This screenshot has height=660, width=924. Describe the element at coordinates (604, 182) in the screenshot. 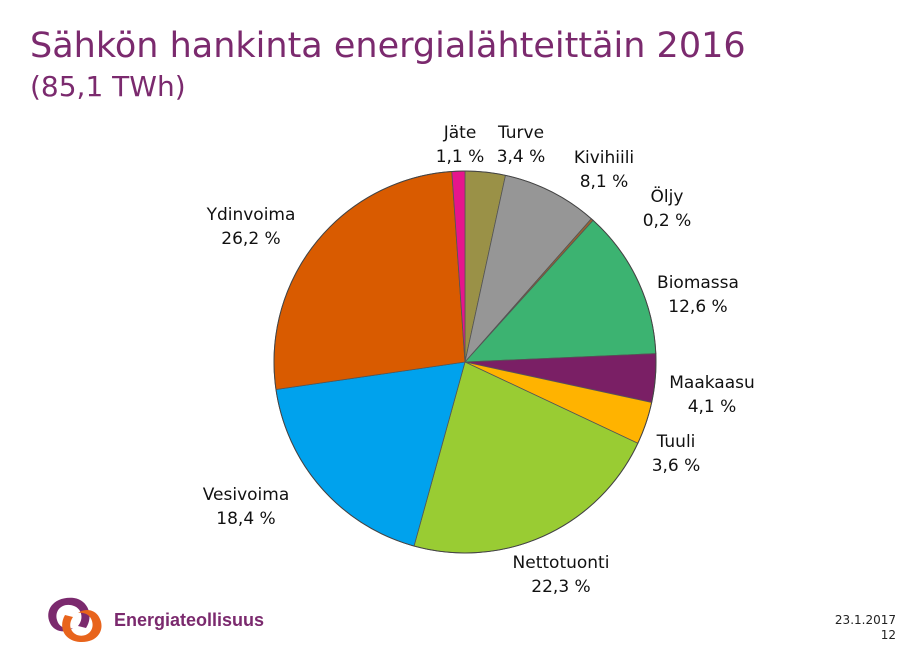

I see `slice-value-kivihiili: 8,1 %` at that location.